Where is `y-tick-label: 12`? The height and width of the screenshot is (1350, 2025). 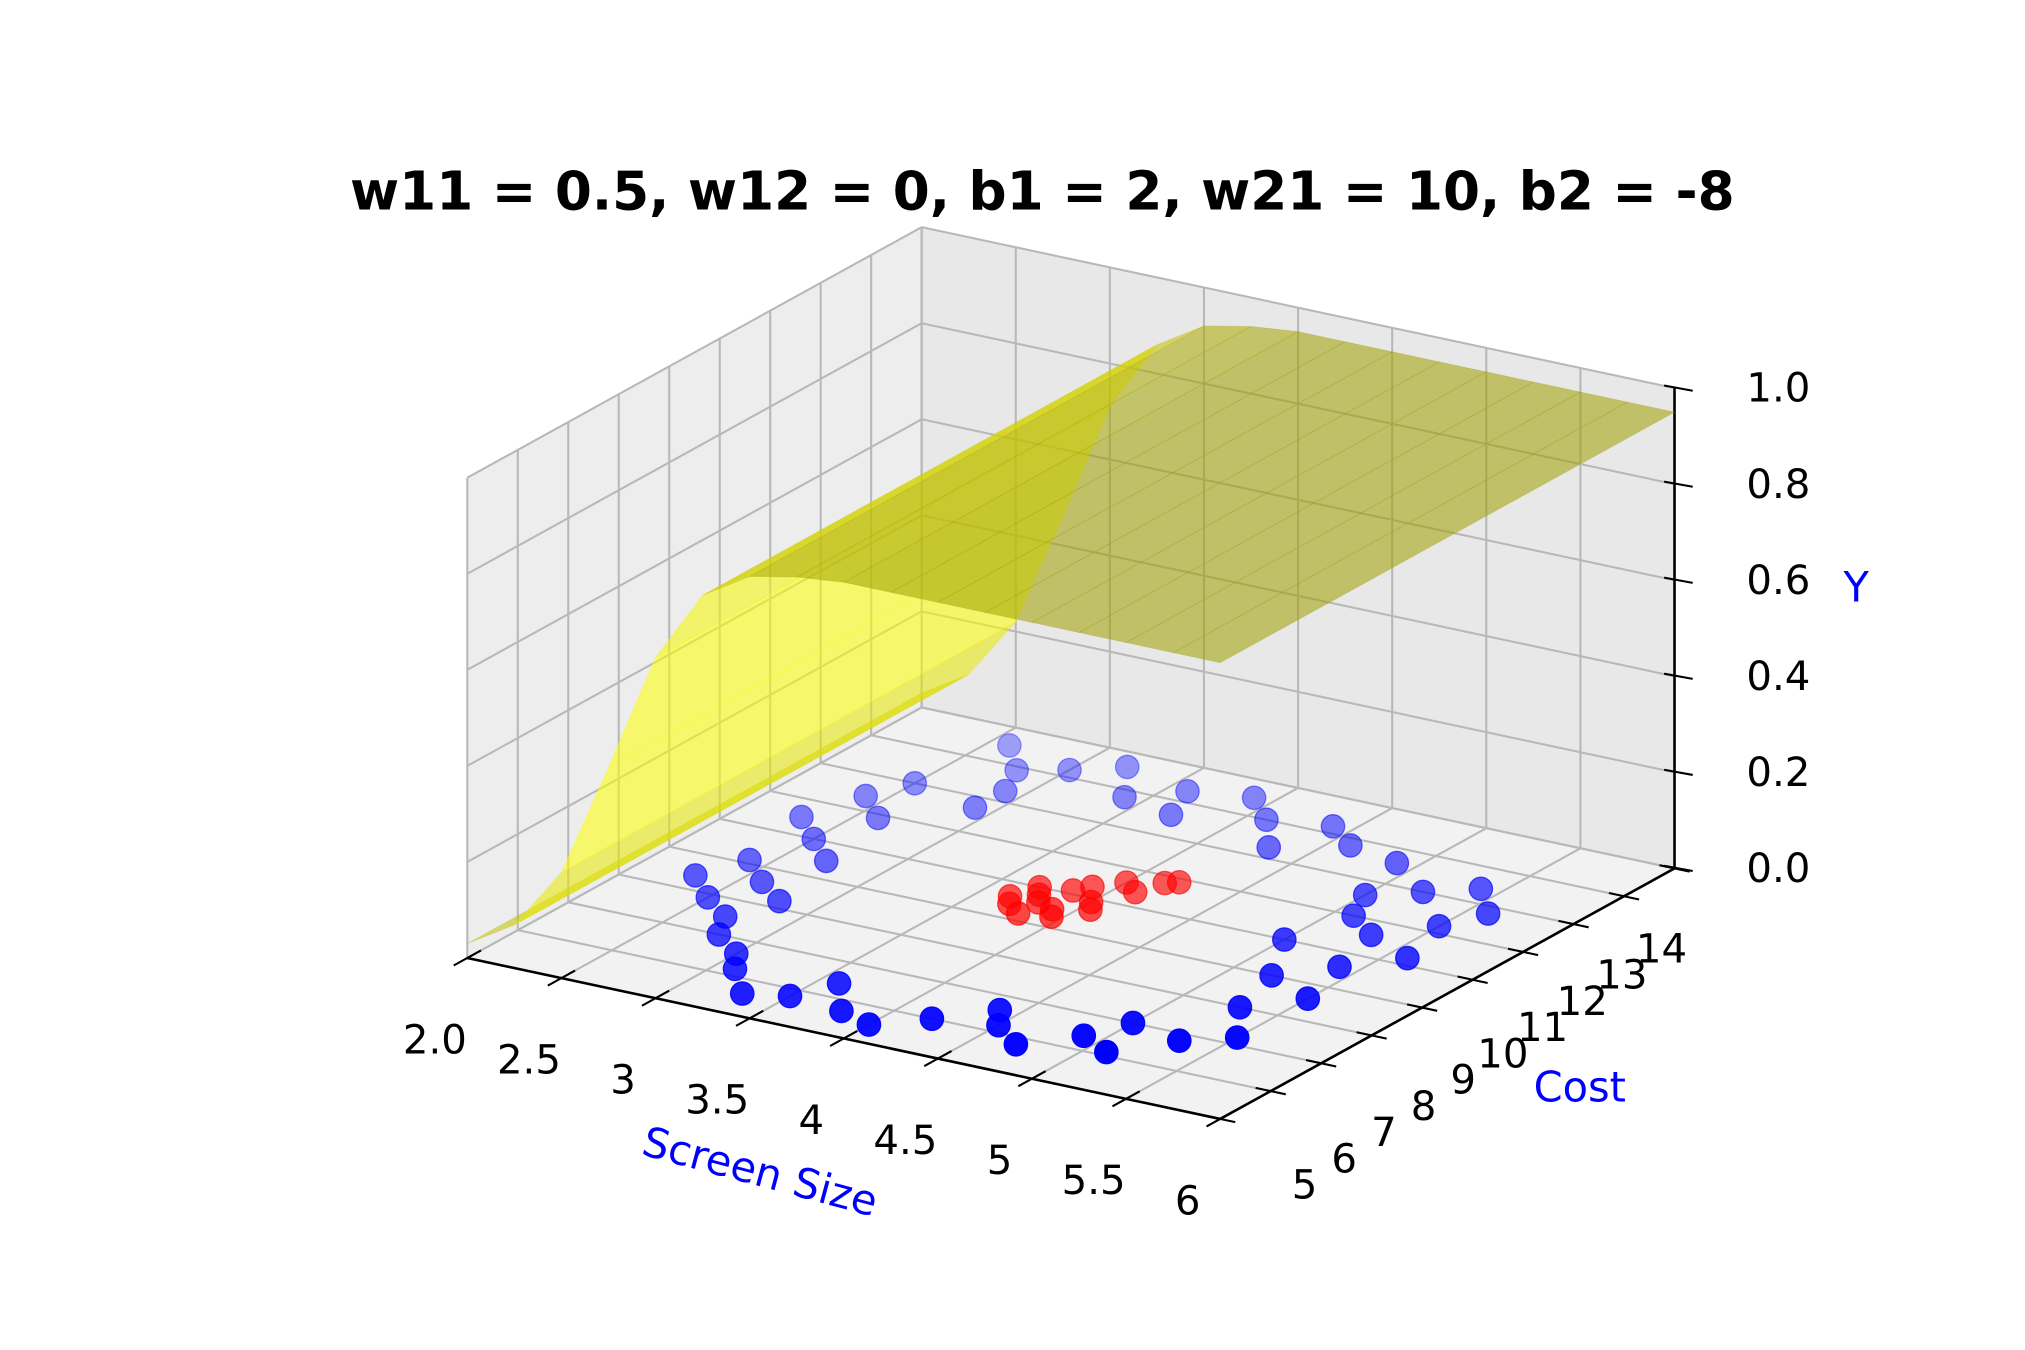
y-tick-label: 12 is located at coordinates (1582, 1002).